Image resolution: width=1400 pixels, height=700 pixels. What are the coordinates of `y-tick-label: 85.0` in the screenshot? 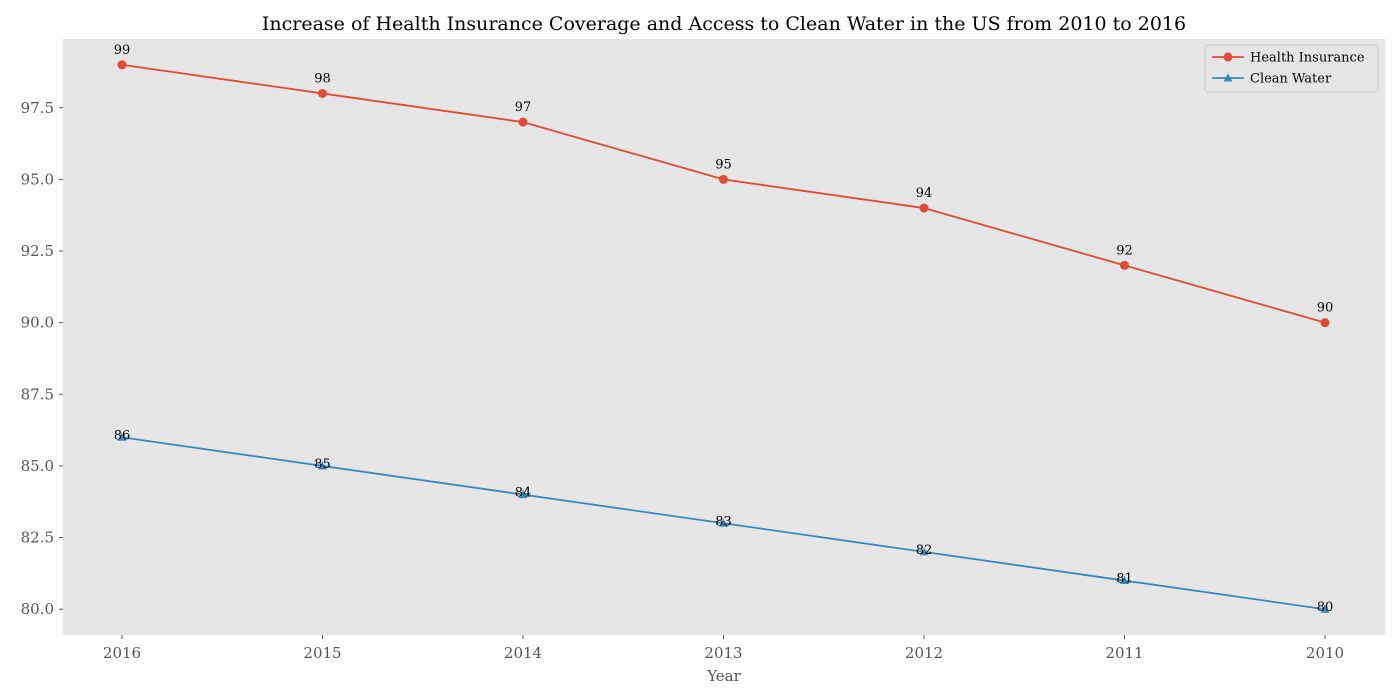 It's located at (37, 466).